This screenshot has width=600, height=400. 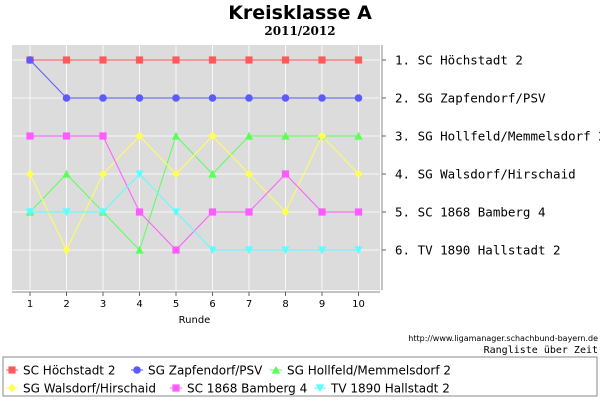 I want to click on x-tick-label: 2, so click(x=66, y=304).